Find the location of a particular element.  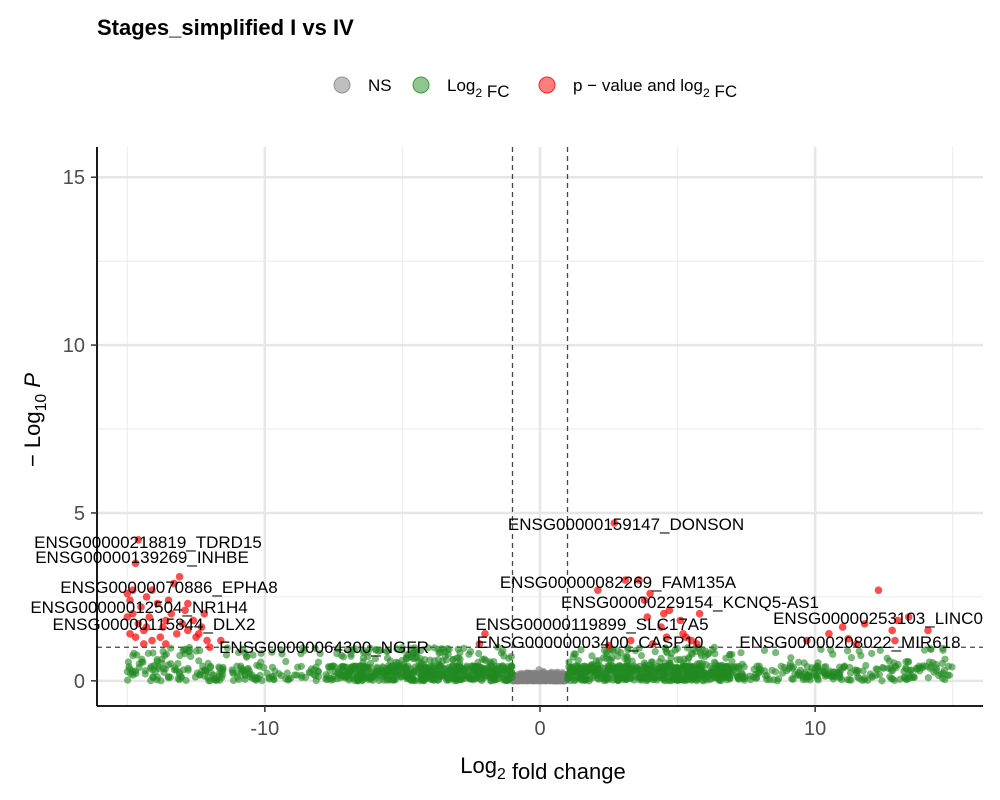

gene-label: ENSG00000208022_MIR618 is located at coordinates (849, 642).